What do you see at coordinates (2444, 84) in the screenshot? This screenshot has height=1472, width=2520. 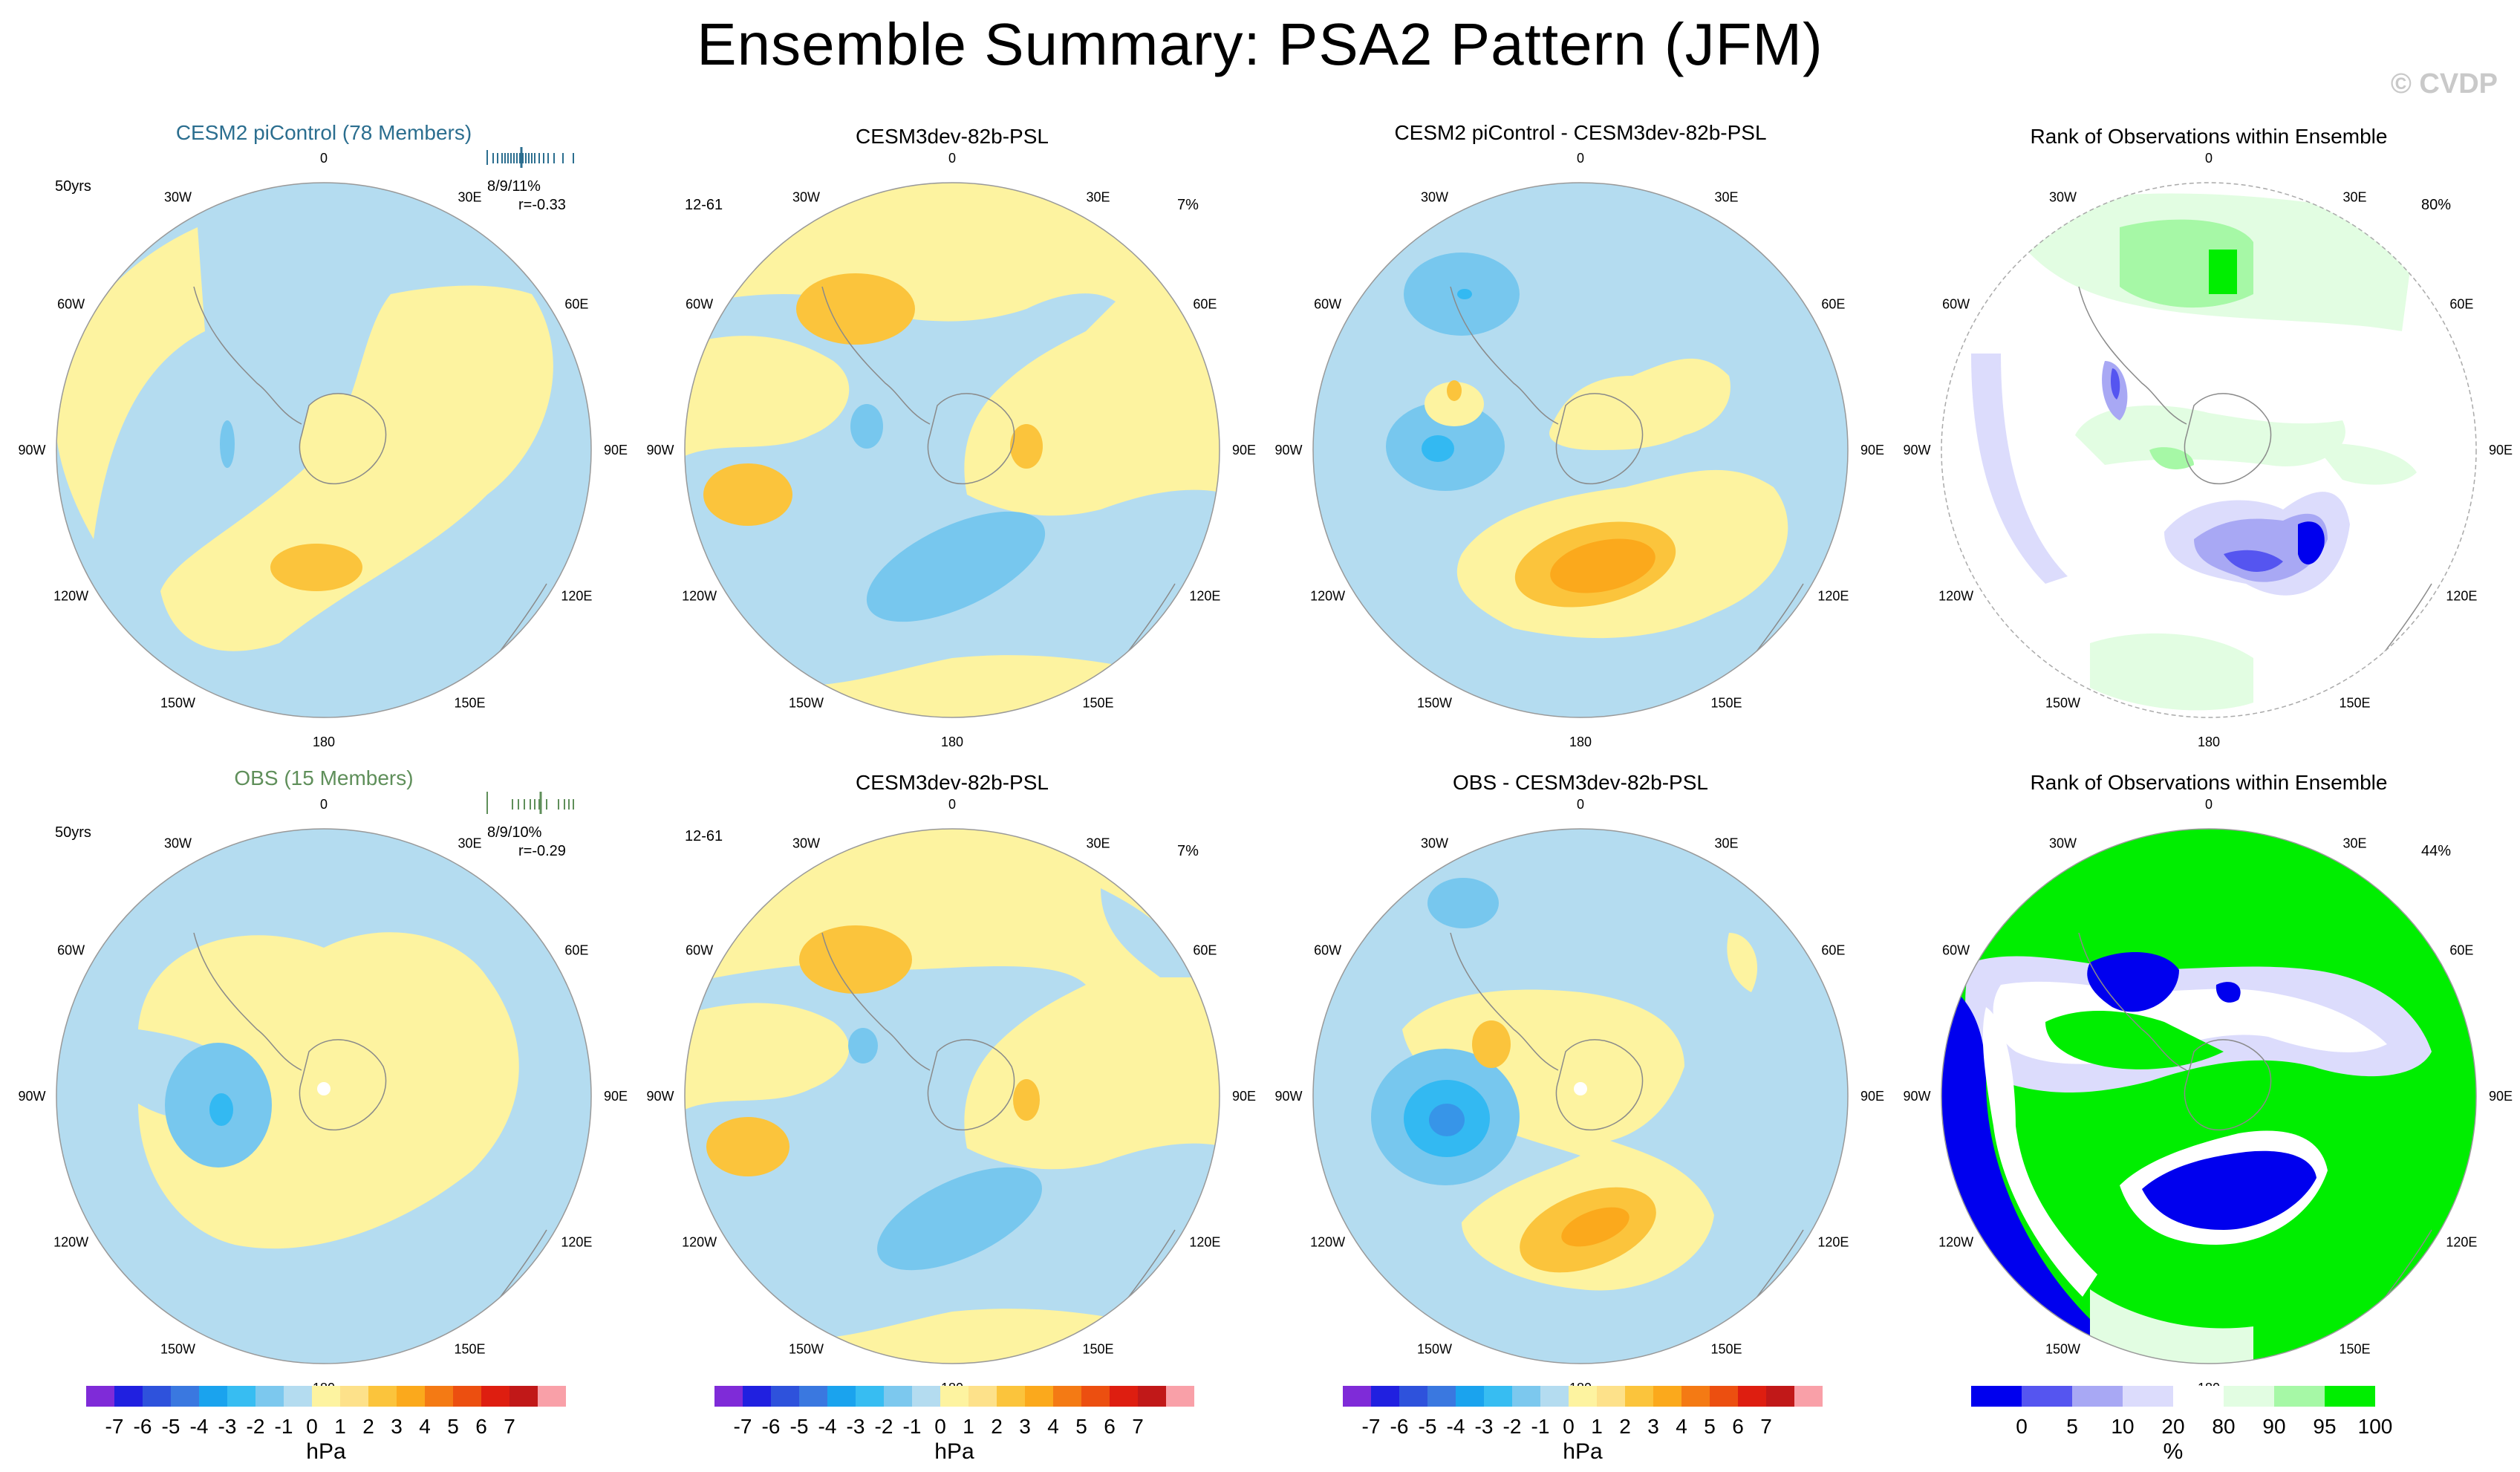 I see `copyright-mark: © CVDP` at bounding box center [2444, 84].